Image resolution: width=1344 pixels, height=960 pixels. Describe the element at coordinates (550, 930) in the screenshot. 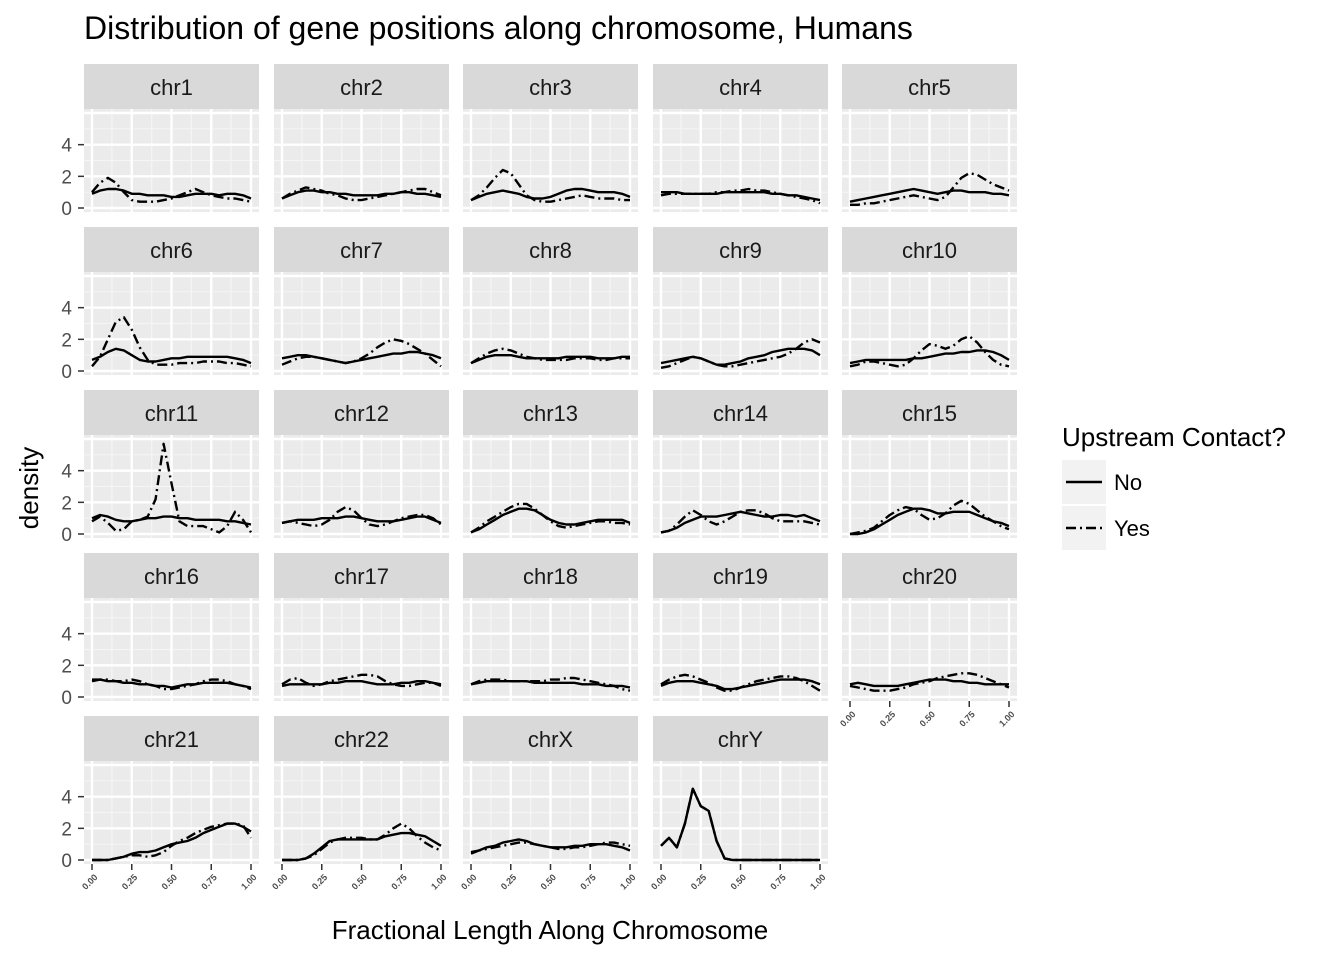

I see `x-axis-label: Fractional Length Along Chromosome` at that location.